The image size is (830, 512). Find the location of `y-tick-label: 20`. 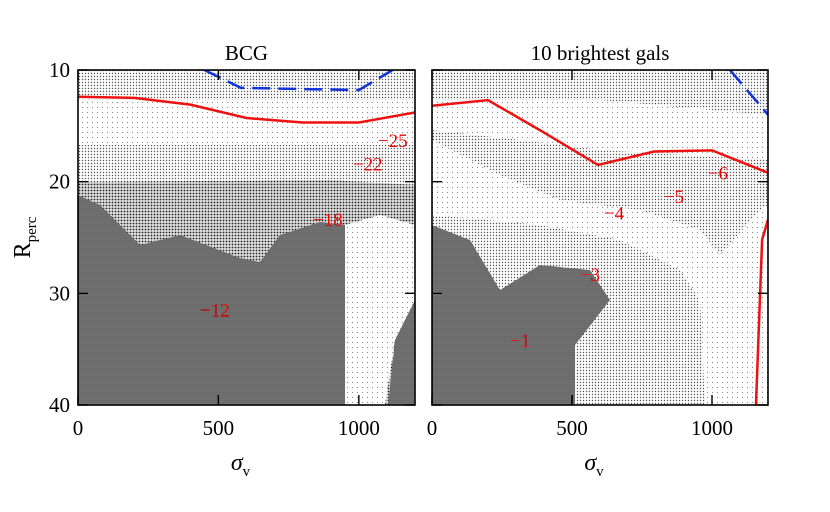

y-tick-label: 20 is located at coordinates (59, 182).